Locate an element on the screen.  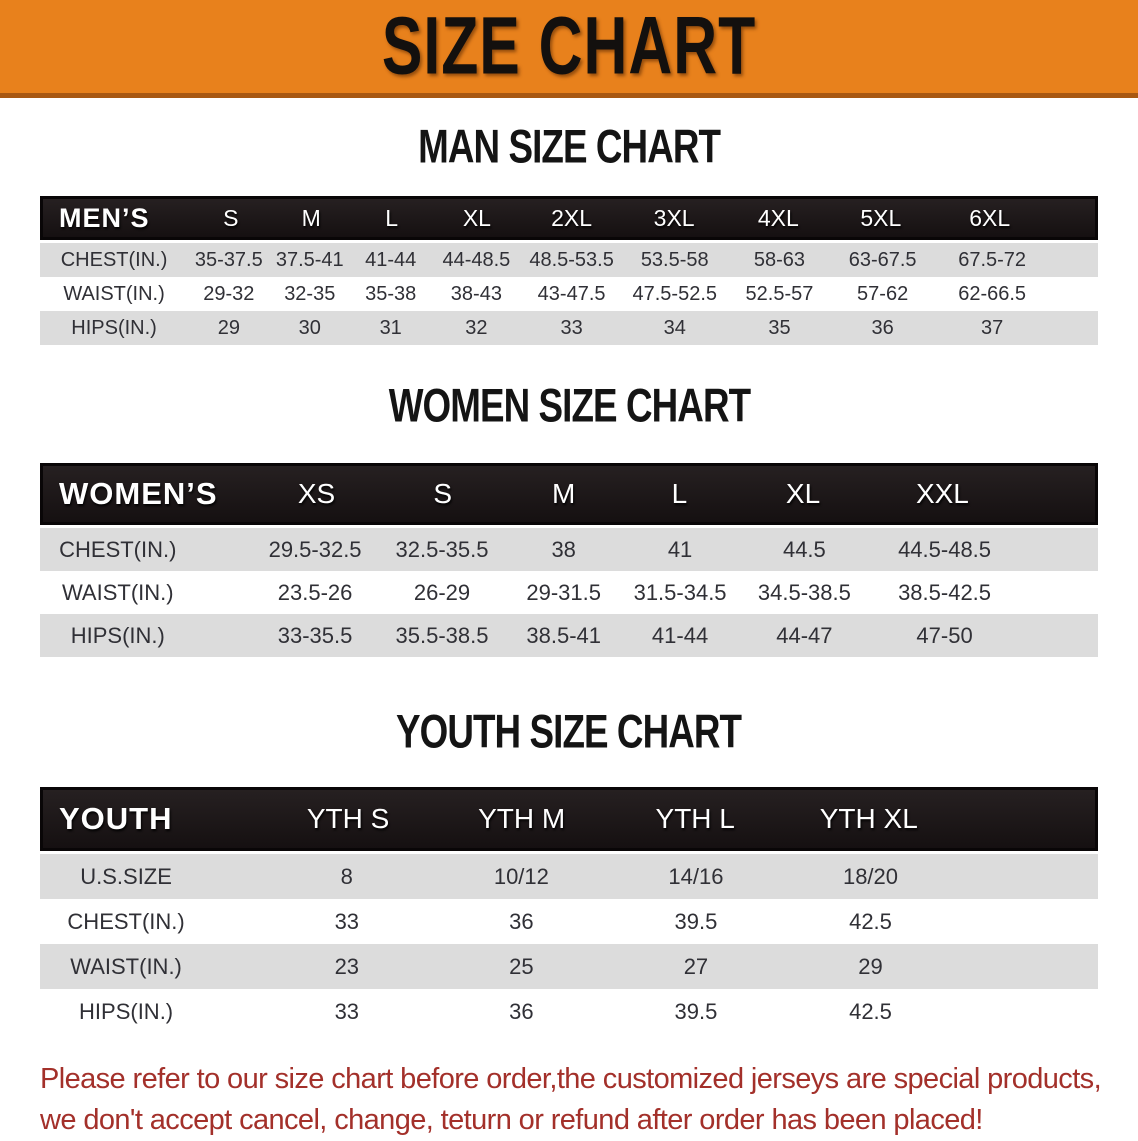
size-value: 29-32 is located at coordinates (229, 293).